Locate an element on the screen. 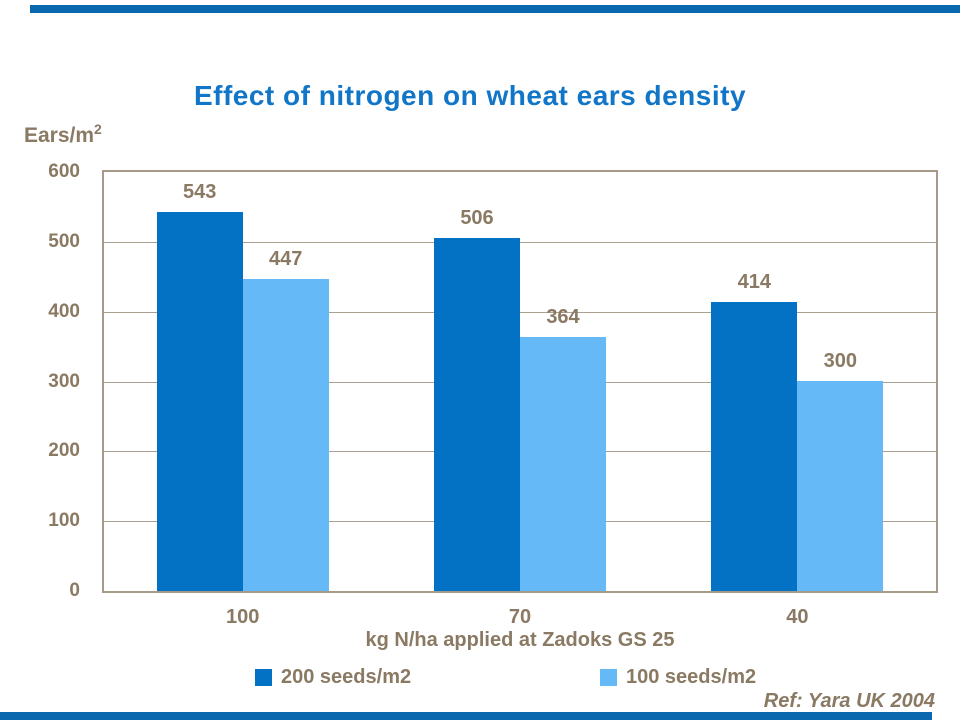 Image resolution: width=960 pixels, height=720 pixels. y-tick-label-600: 600 is located at coordinates (64, 171).